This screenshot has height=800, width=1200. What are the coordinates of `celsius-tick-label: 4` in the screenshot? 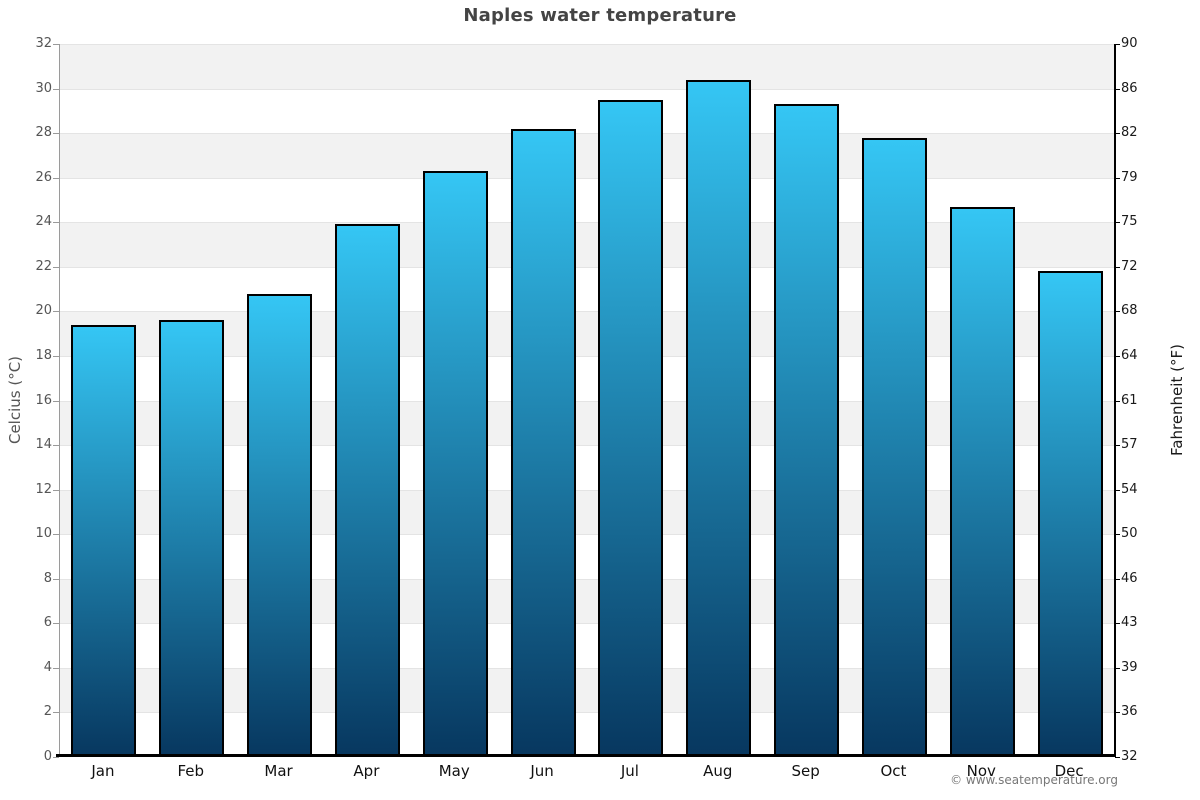 It's located at (47, 667).